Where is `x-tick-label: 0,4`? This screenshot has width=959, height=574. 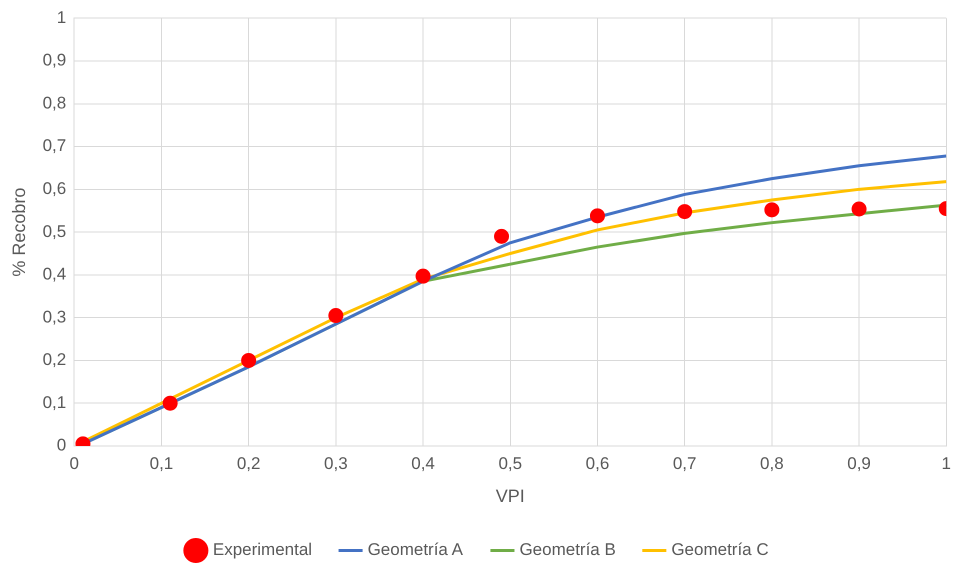
x-tick-label: 0,4 is located at coordinates (423, 463).